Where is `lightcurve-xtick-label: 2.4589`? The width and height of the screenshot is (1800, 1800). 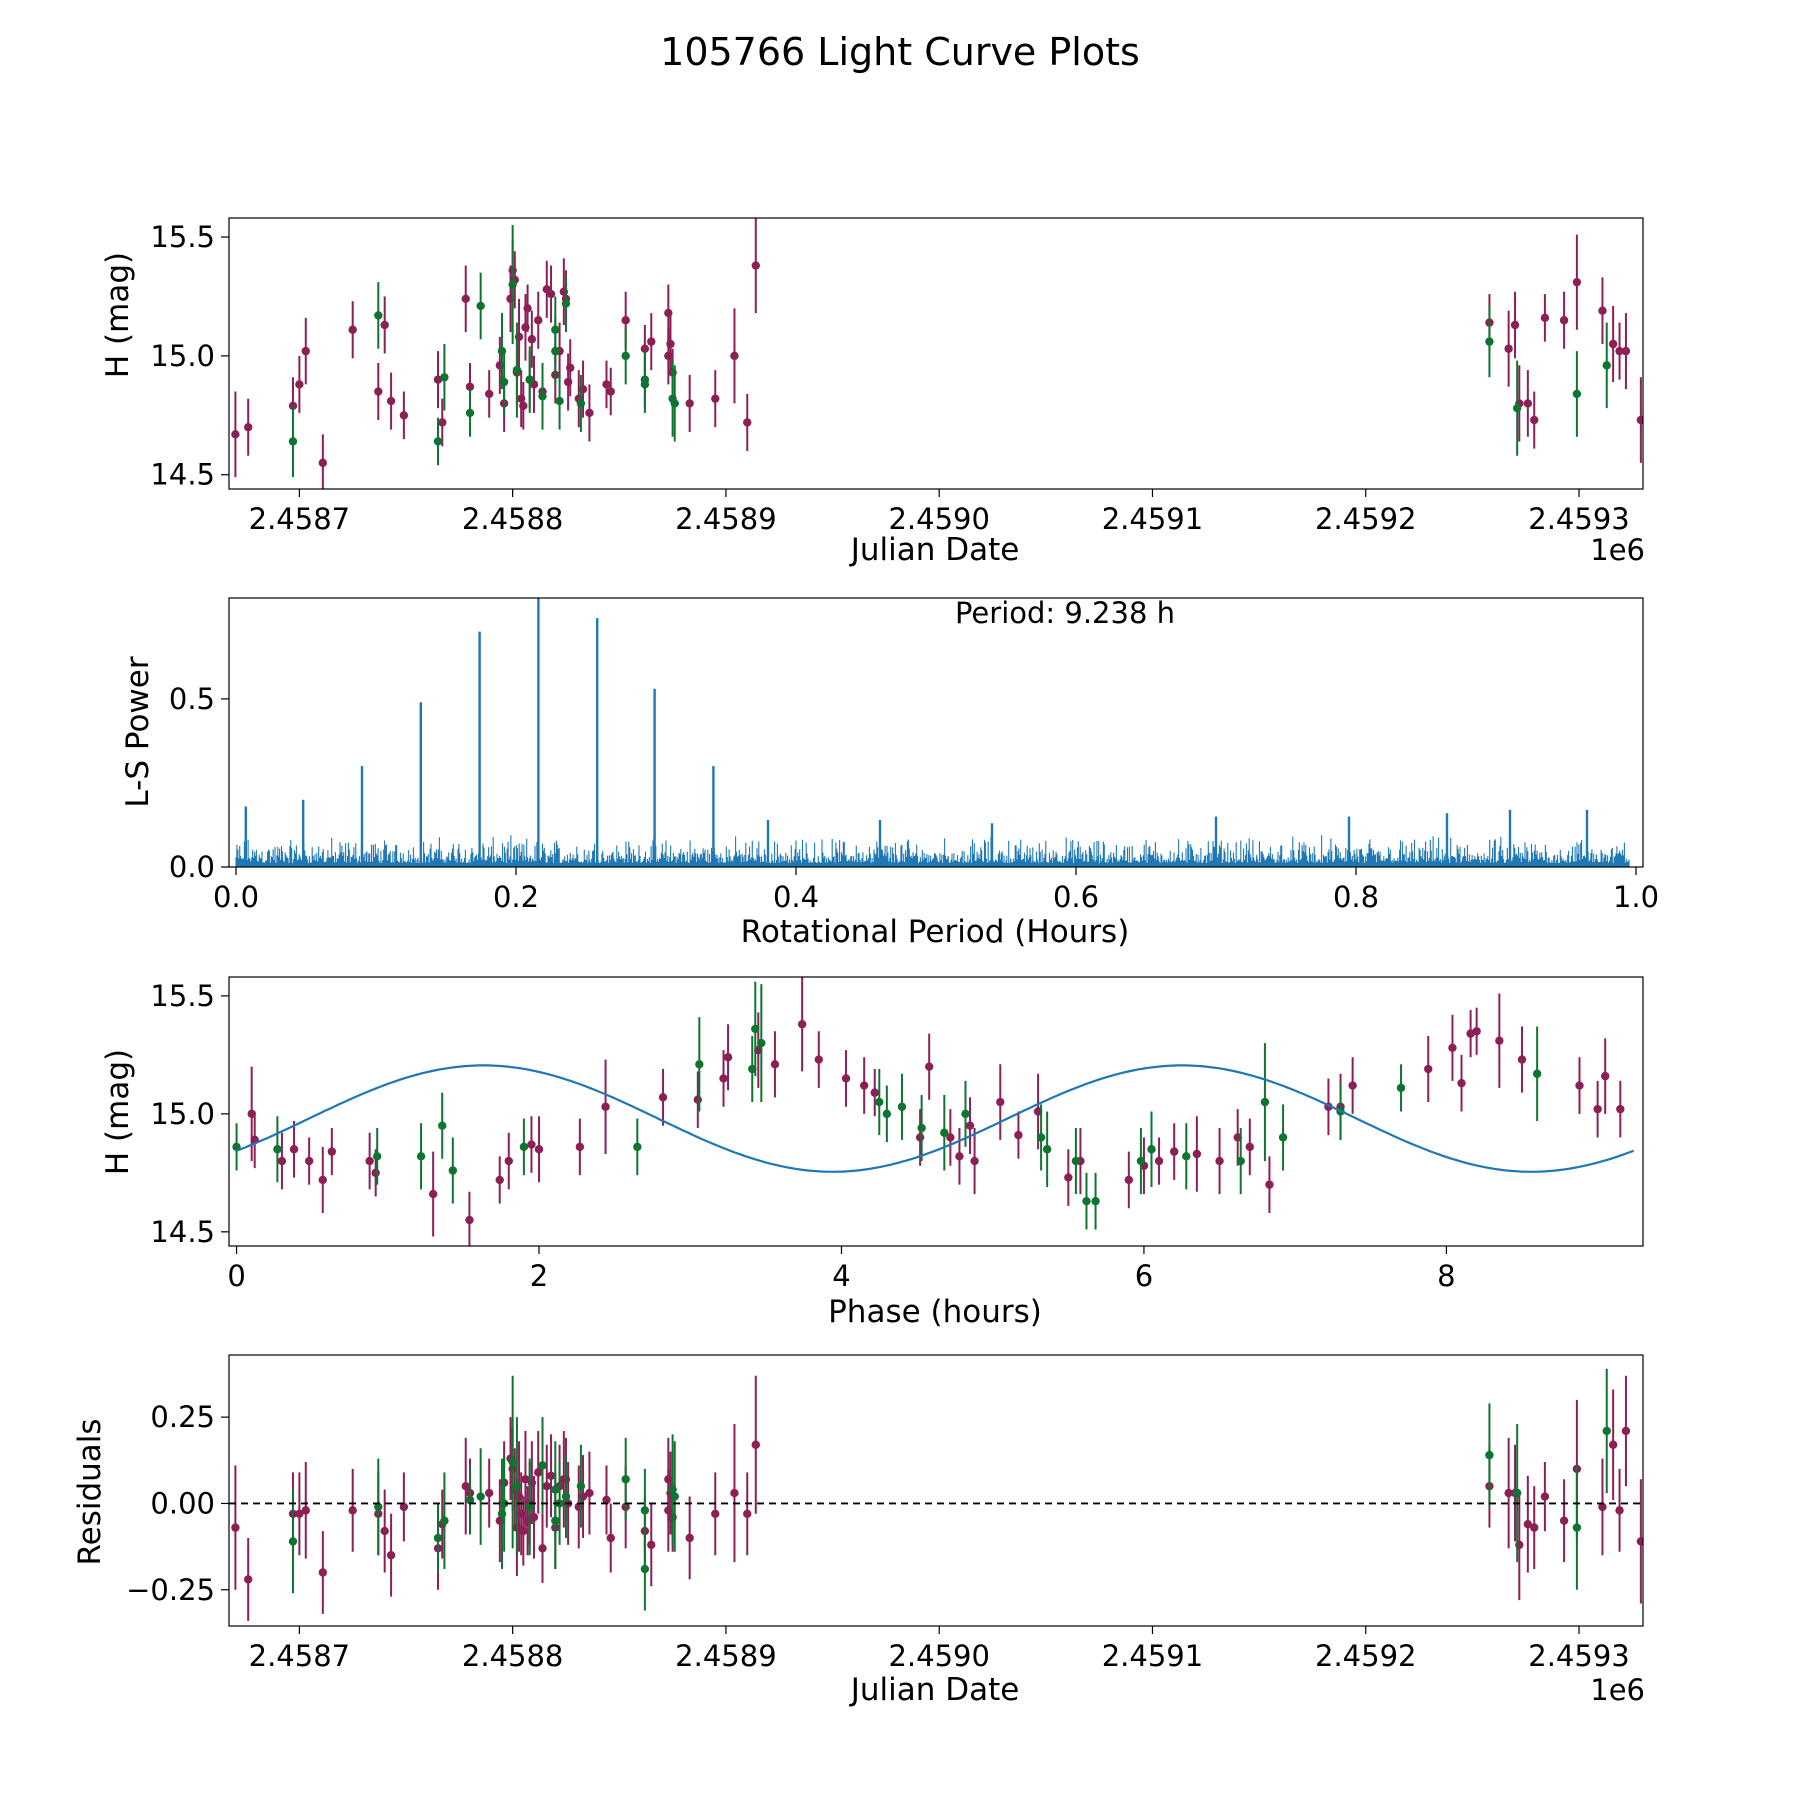
lightcurve-xtick-label: 2.4589 is located at coordinates (725, 519).